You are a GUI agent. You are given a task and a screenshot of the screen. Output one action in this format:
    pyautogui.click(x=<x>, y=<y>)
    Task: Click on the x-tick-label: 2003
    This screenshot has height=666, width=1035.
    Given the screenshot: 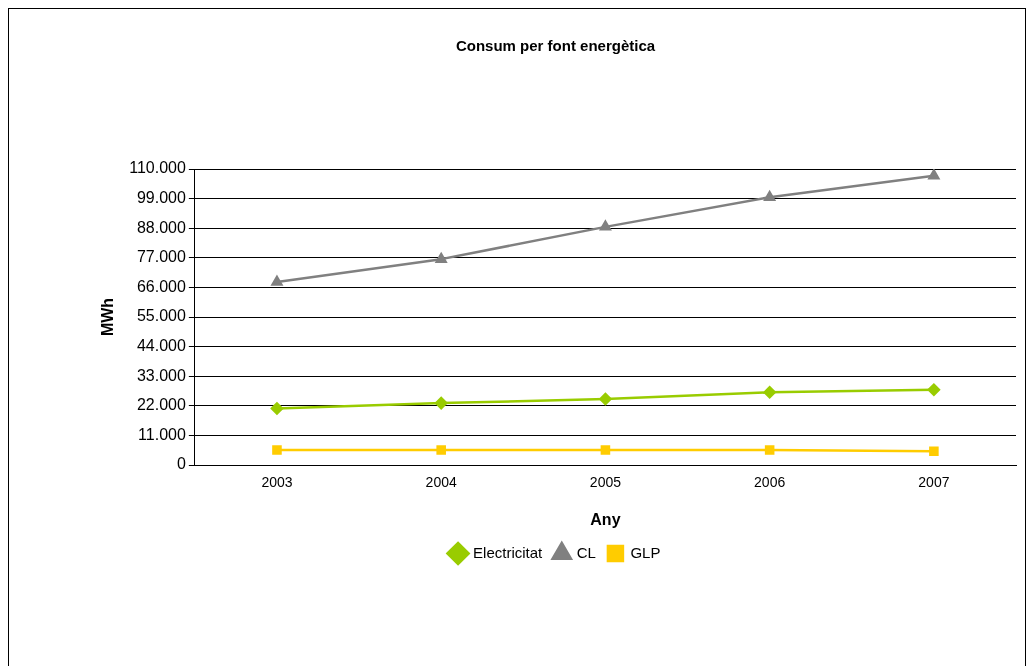 What is the action you would take?
    pyautogui.click(x=277, y=482)
    